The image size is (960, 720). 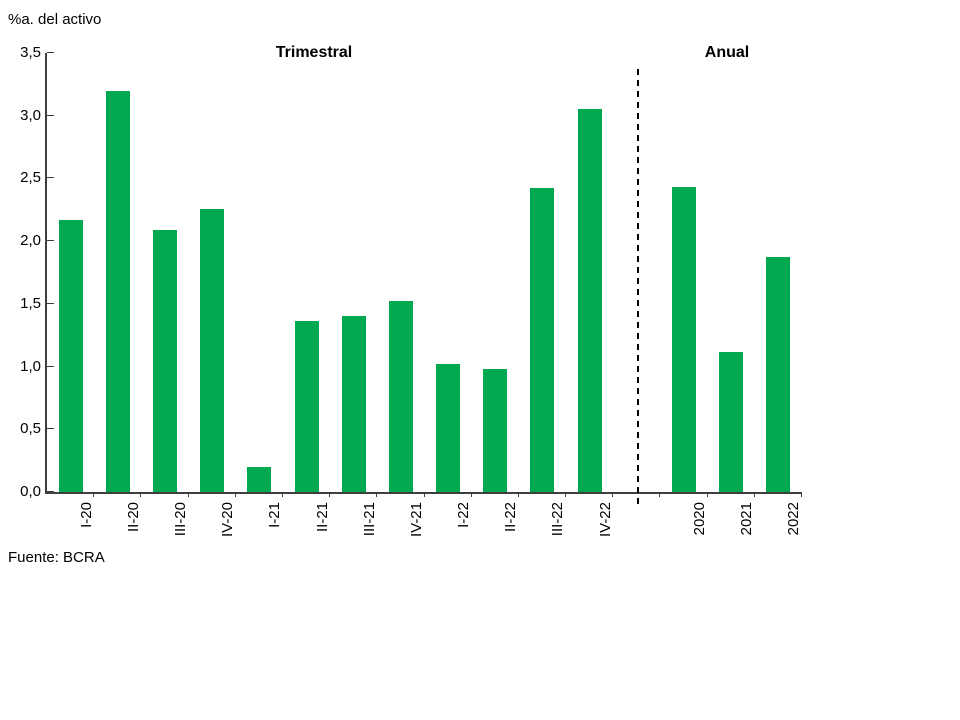 What do you see at coordinates (275, 515) in the screenshot?
I see `x-axis-label: I-21` at bounding box center [275, 515].